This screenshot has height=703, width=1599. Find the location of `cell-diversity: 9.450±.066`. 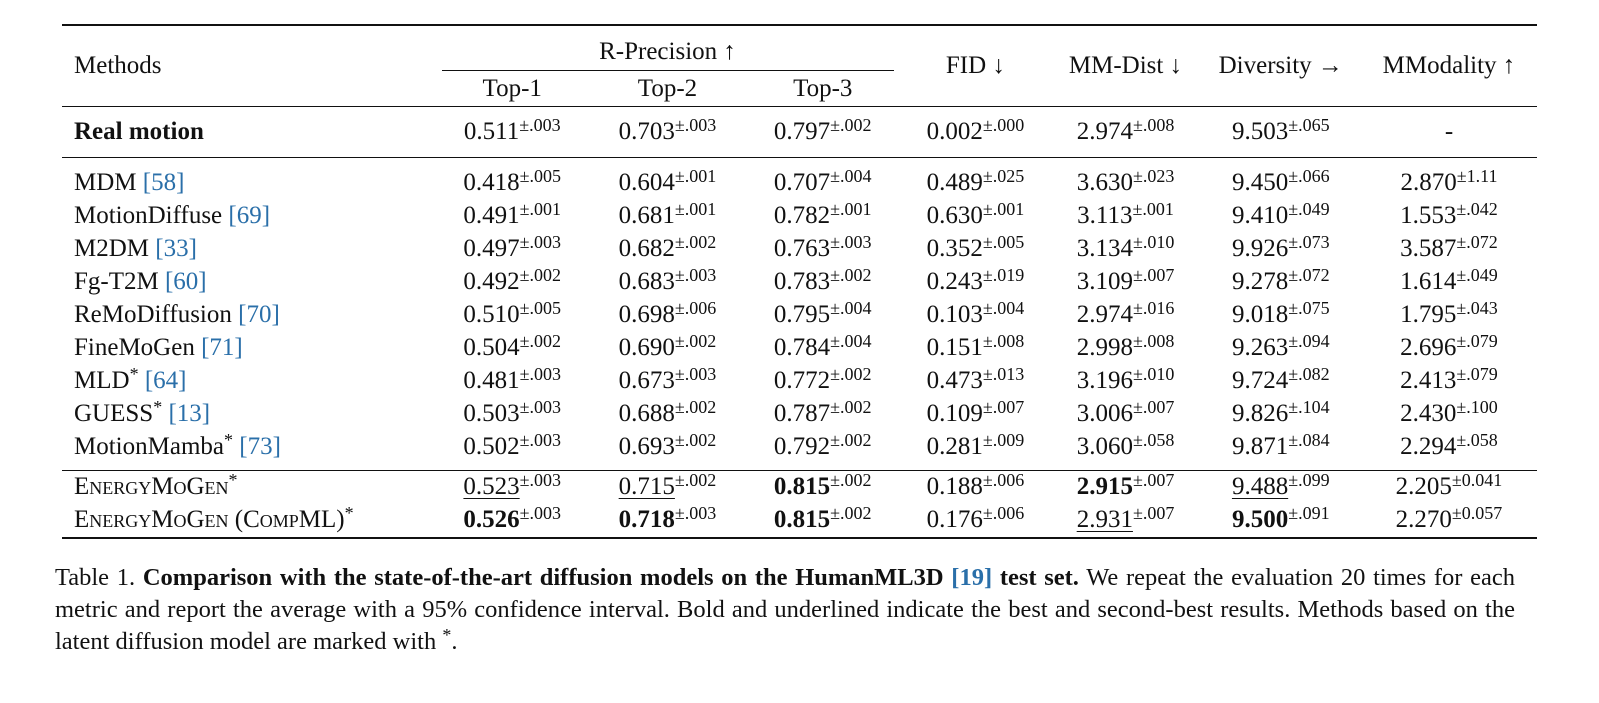

cell-diversity: 9.450±.066 is located at coordinates (1281, 179).